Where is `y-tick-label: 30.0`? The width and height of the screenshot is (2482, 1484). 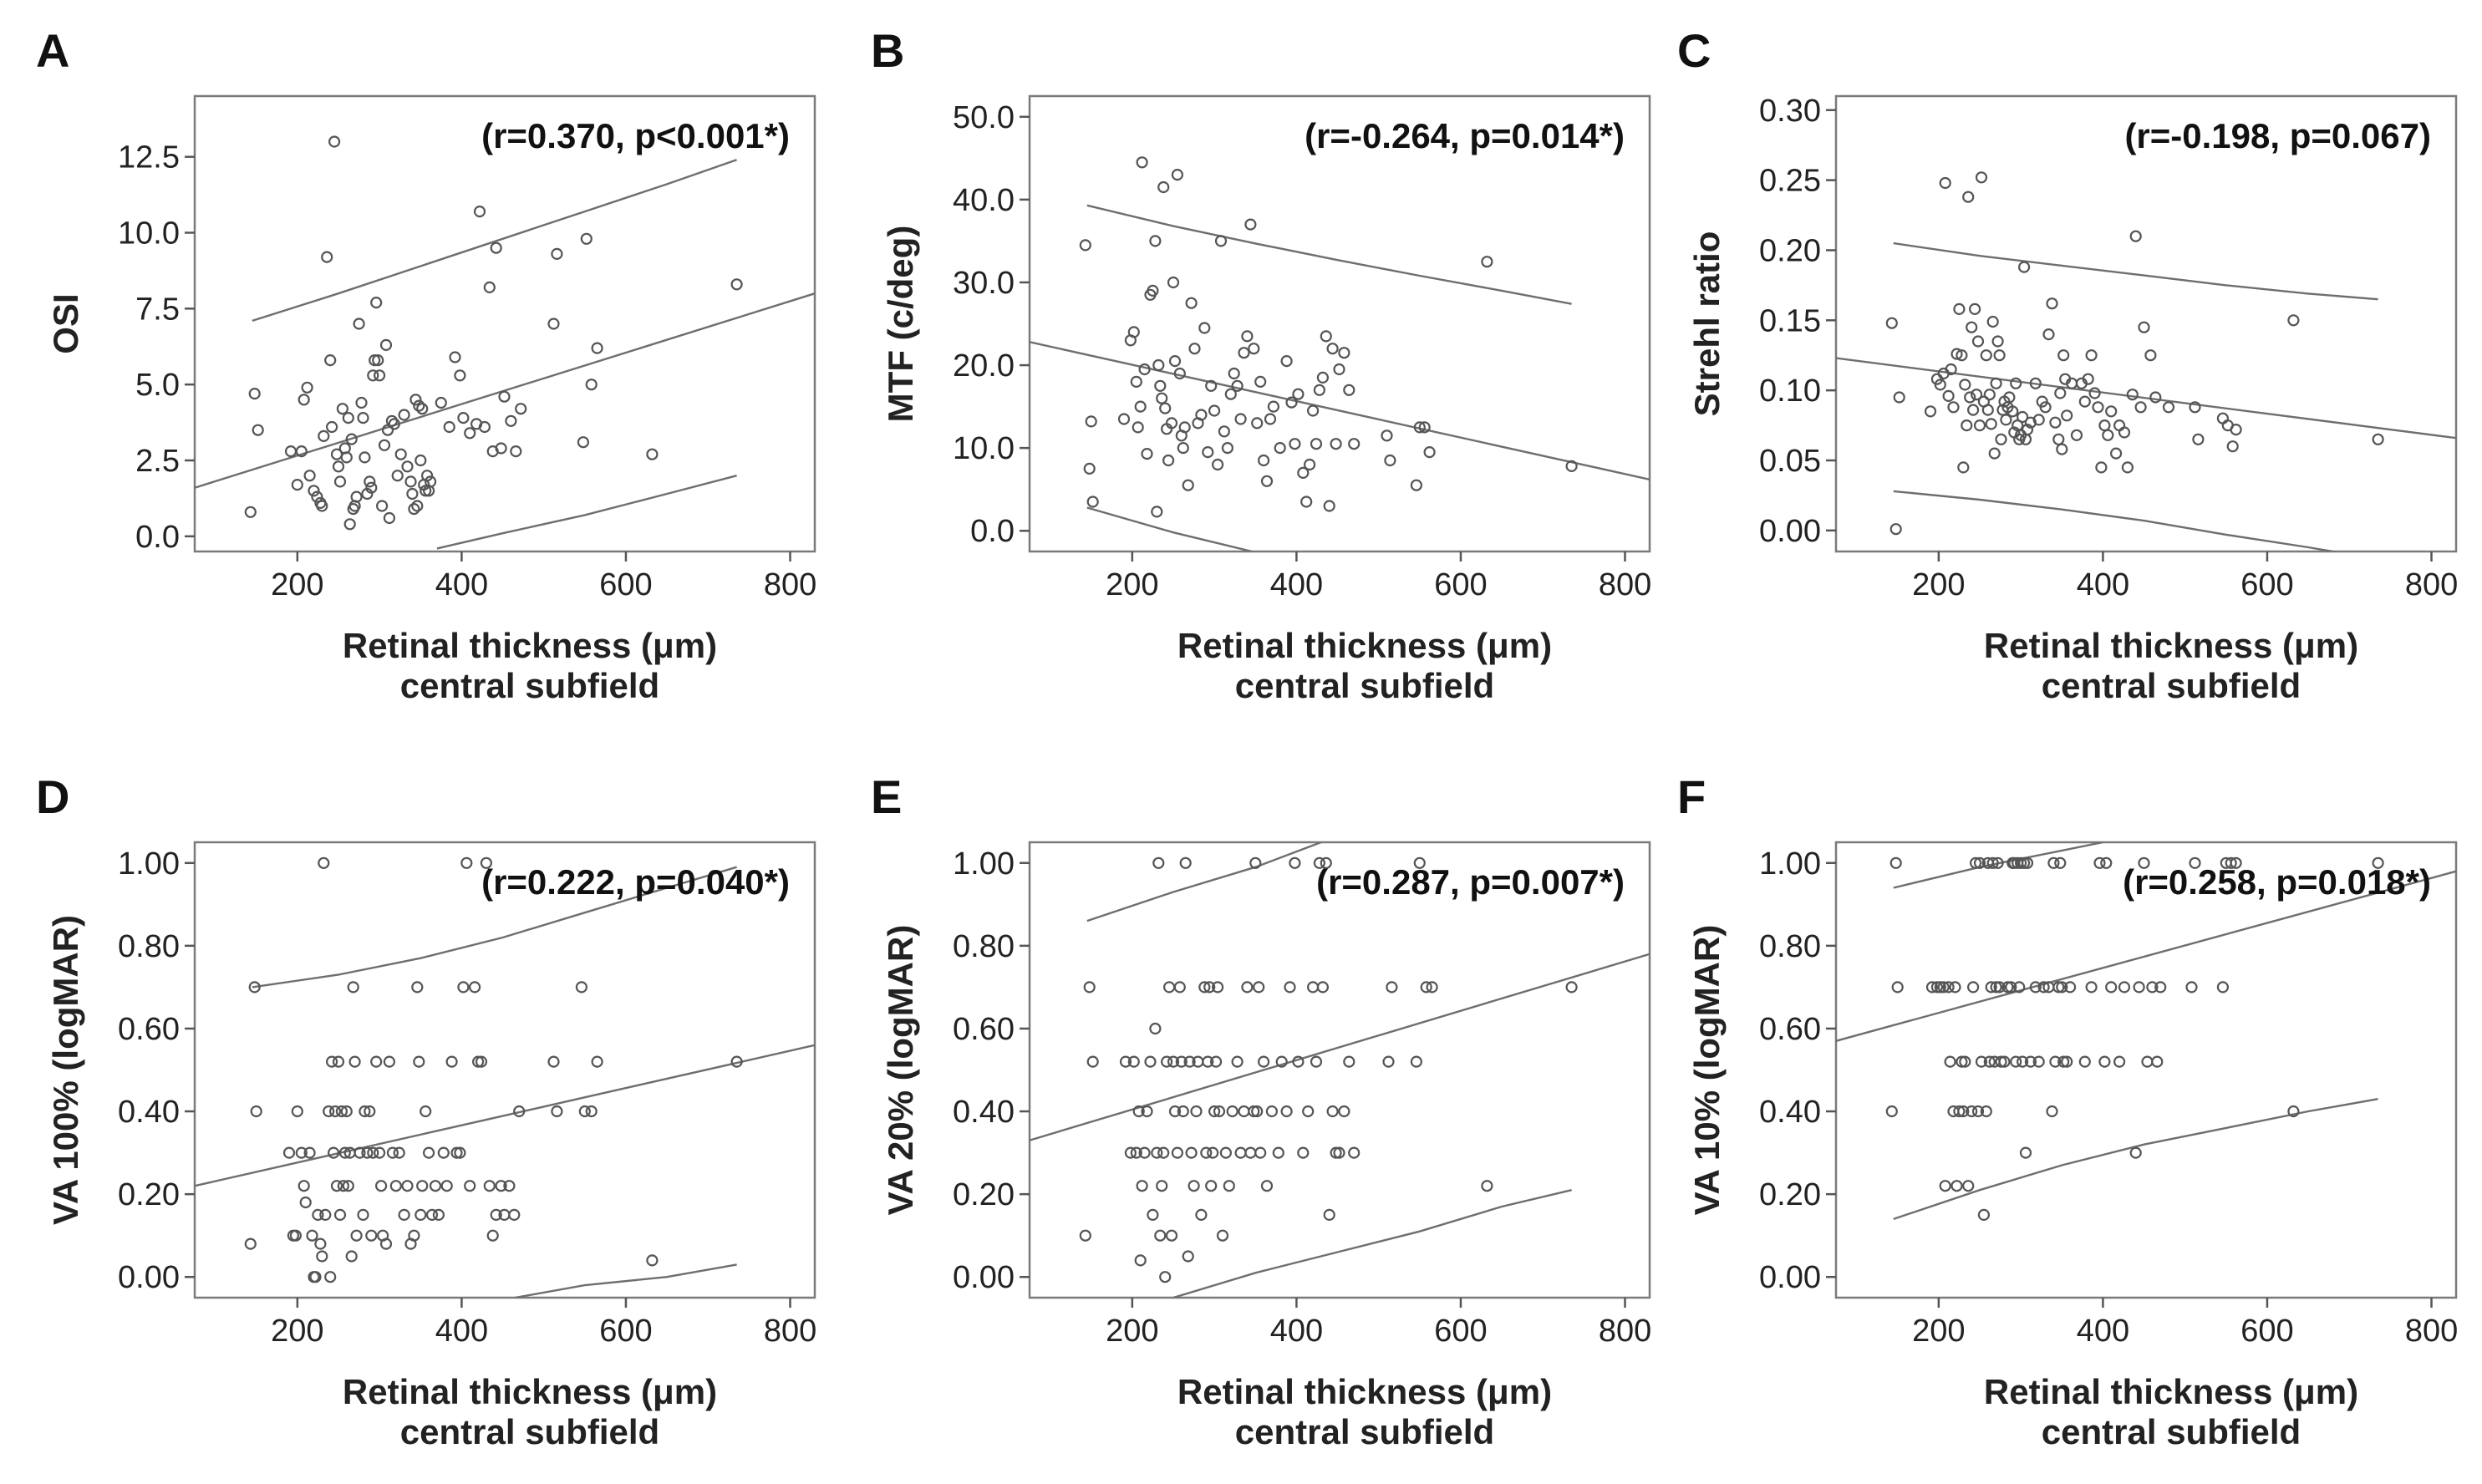 y-tick-label: 30.0 is located at coordinates (984, 283).